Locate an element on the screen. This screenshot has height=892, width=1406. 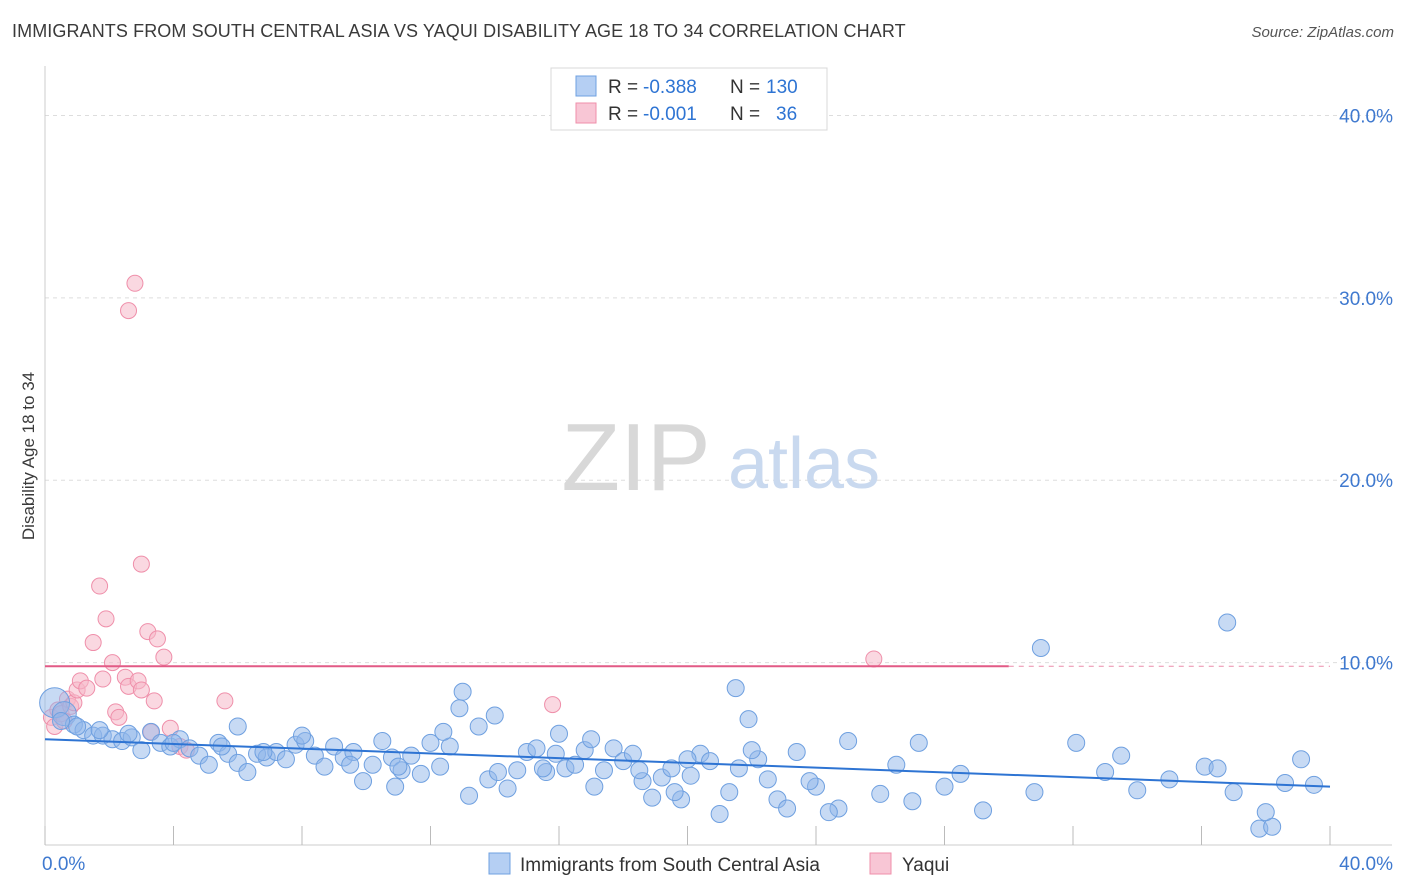
legend-label-immigrants: Immigrants from South Central Asia is located at coordinates (670, 865).